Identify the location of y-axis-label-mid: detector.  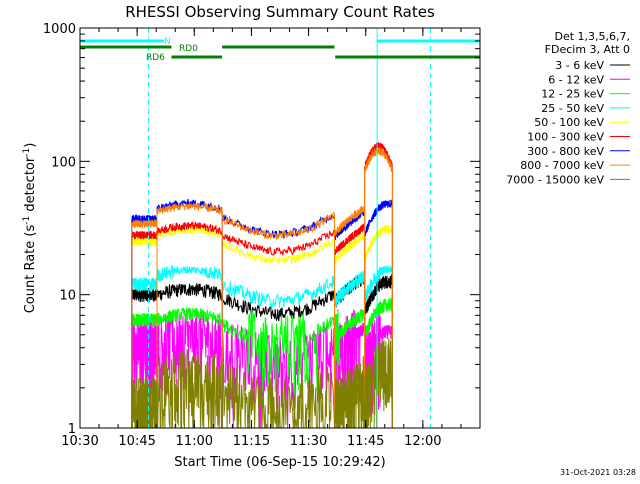
(30, 186).